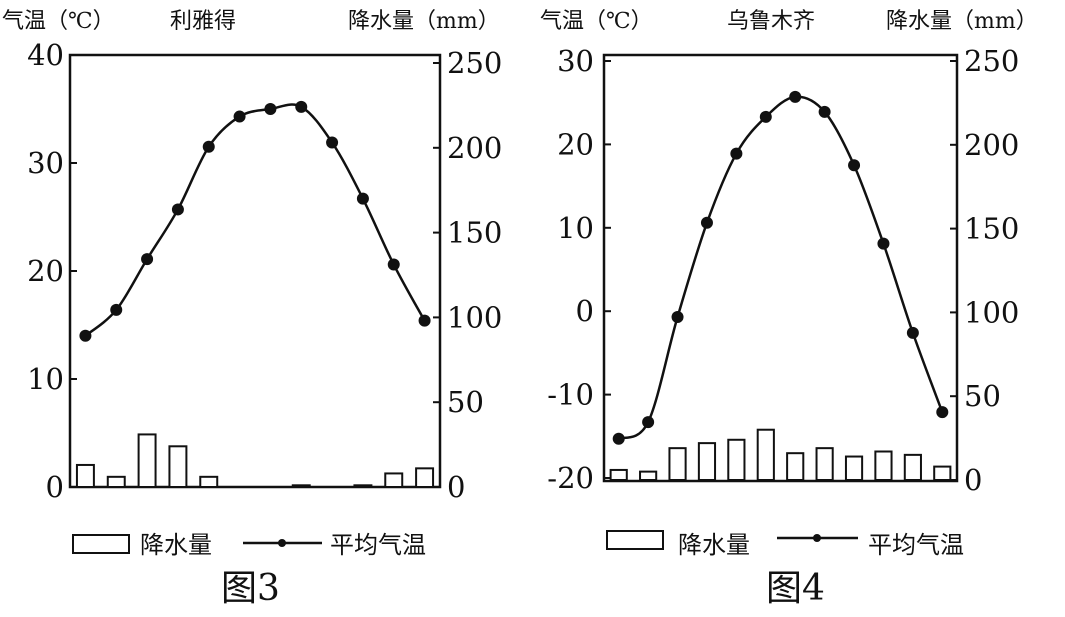  I want to click on chart-title: 乌鲁木齐, so click(771, 21).